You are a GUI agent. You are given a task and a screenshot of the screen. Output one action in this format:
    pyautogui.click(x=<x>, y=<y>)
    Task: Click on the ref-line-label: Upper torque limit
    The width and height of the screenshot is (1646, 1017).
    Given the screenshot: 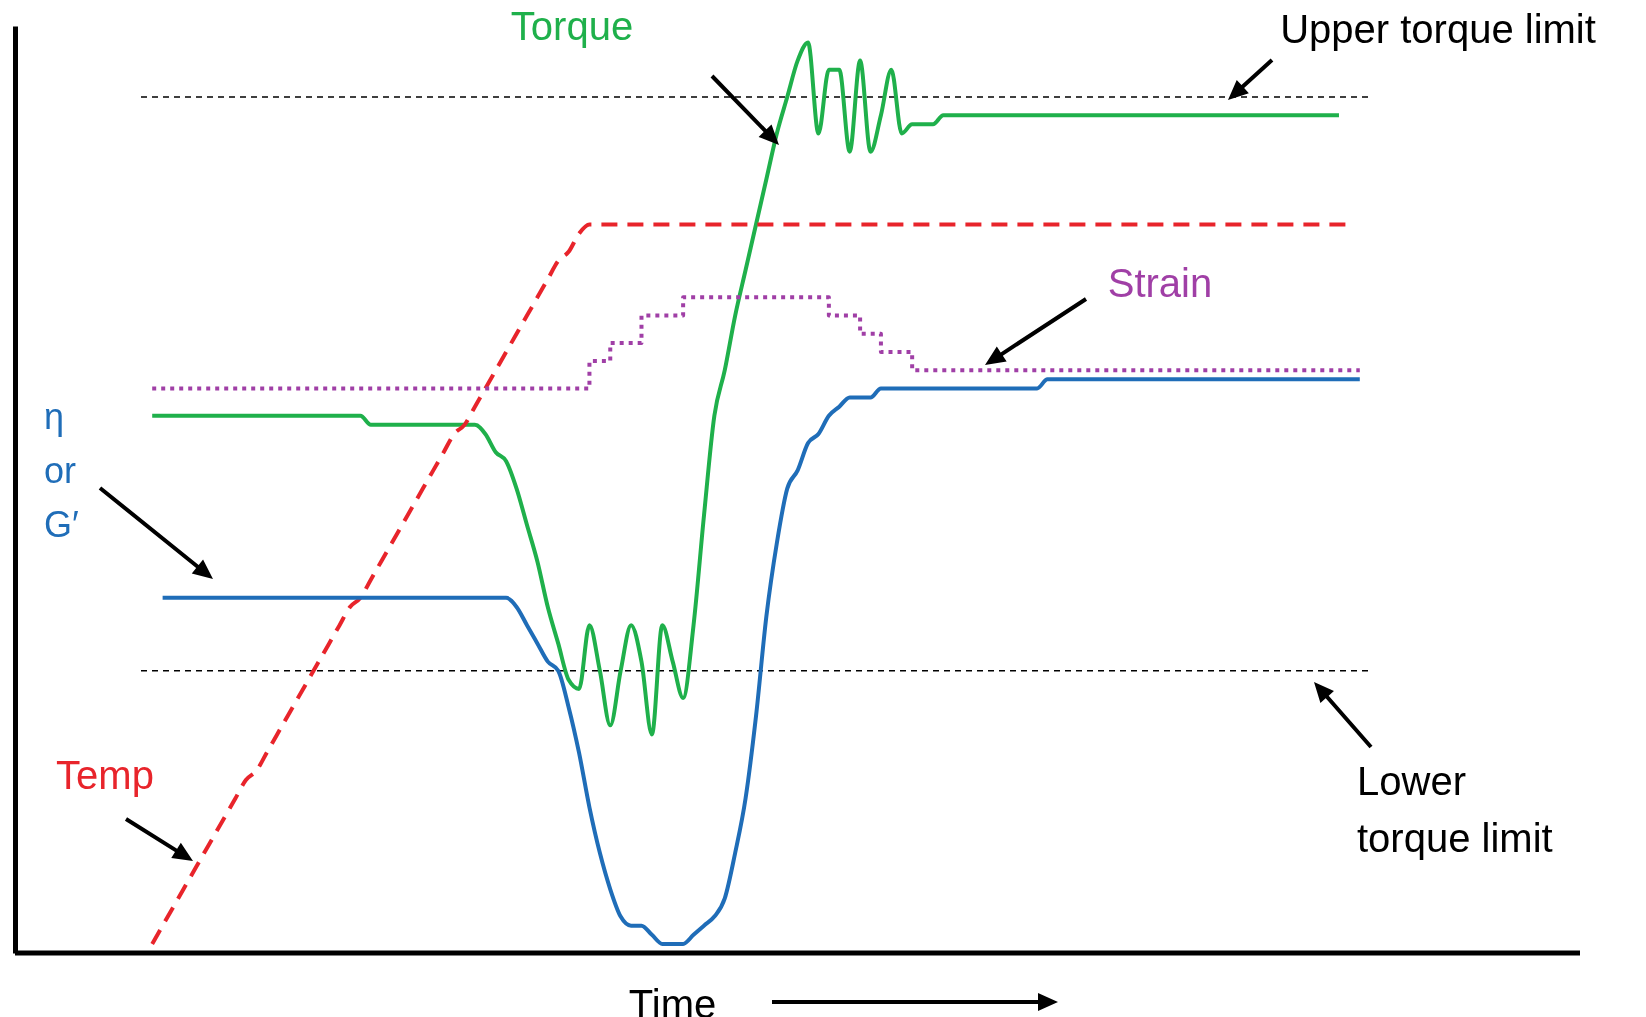 What is the action you would take?
    pyautogui.click(x=1438, y=29)
    